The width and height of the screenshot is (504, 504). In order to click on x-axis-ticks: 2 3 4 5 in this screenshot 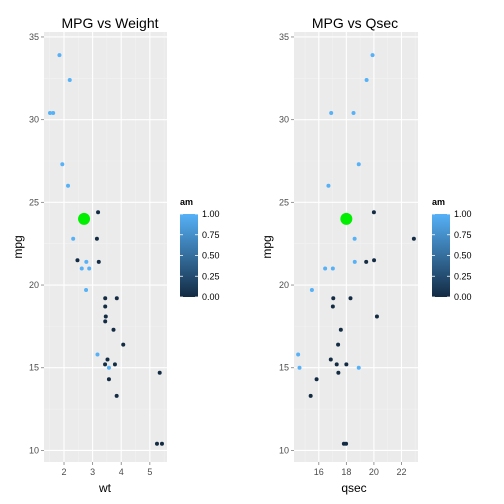, I will do `click(107, 469)`.